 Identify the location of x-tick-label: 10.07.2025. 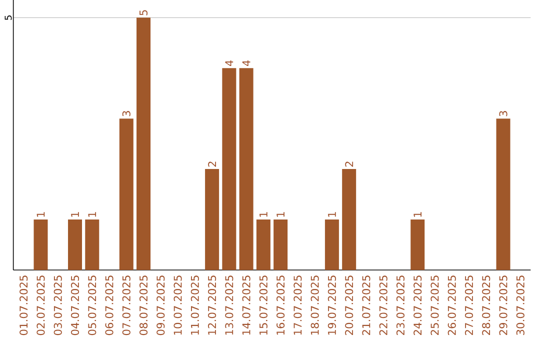
(178, 305).